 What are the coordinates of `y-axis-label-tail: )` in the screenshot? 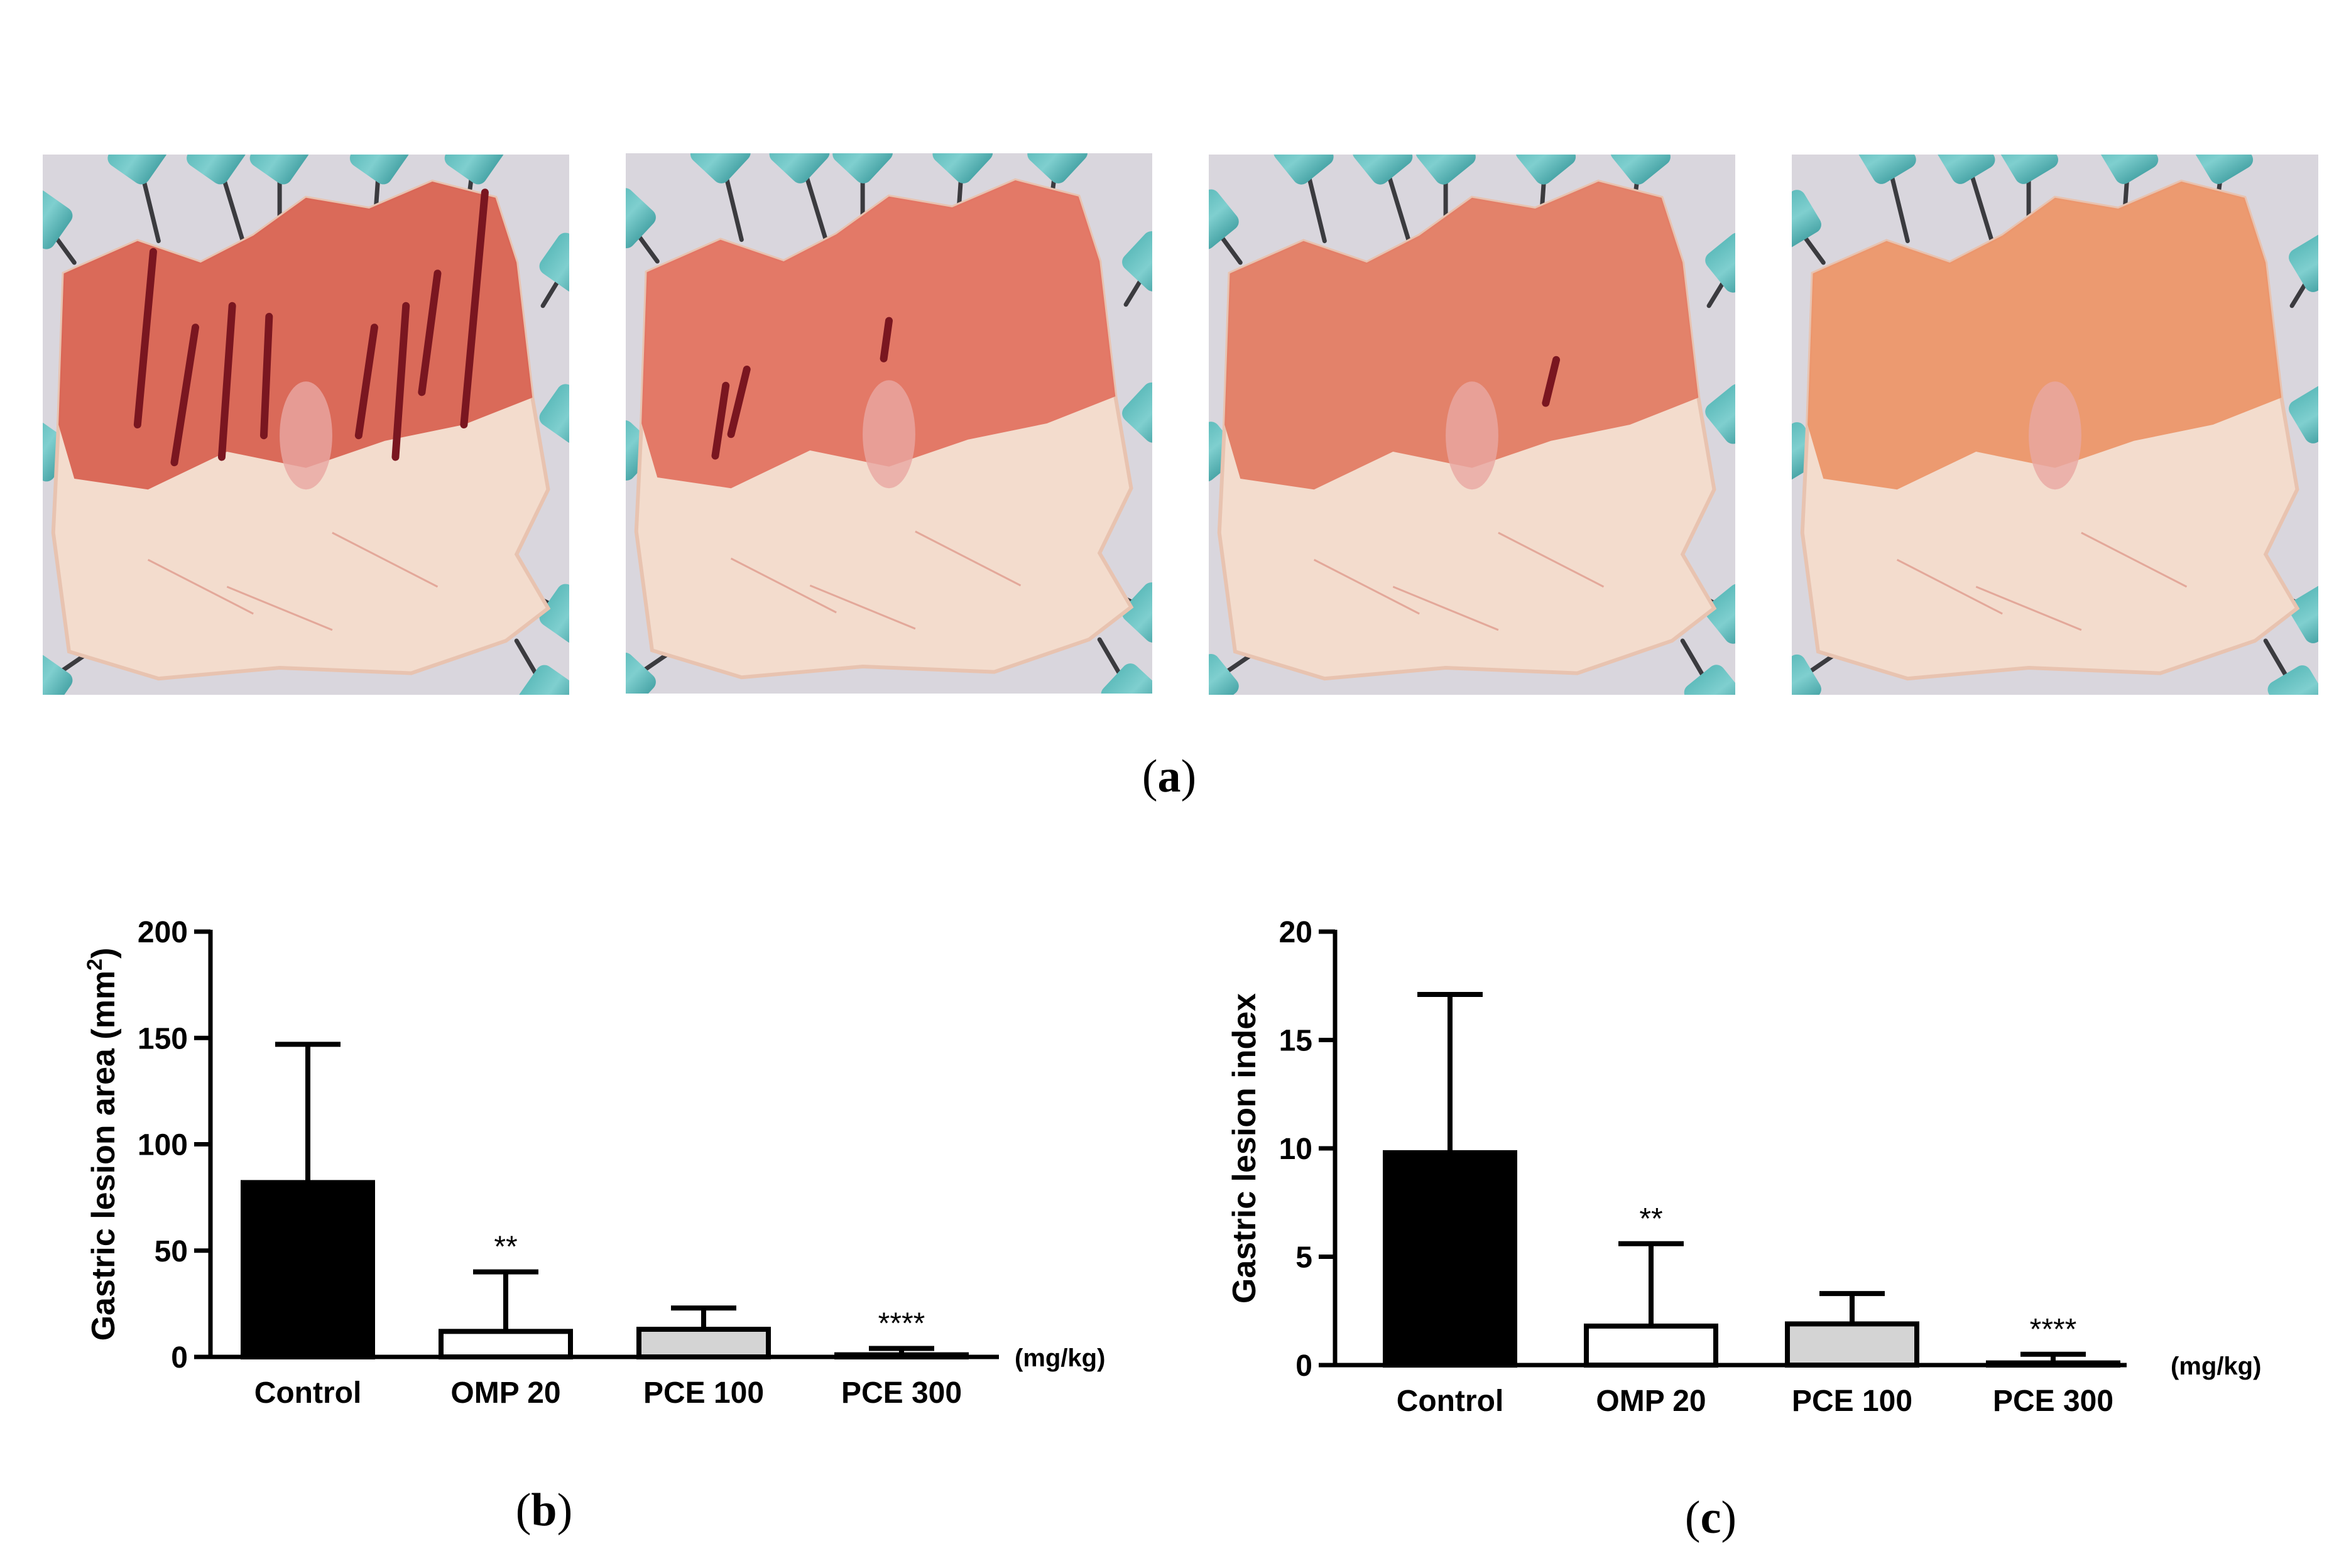 It's located at (103, 953).